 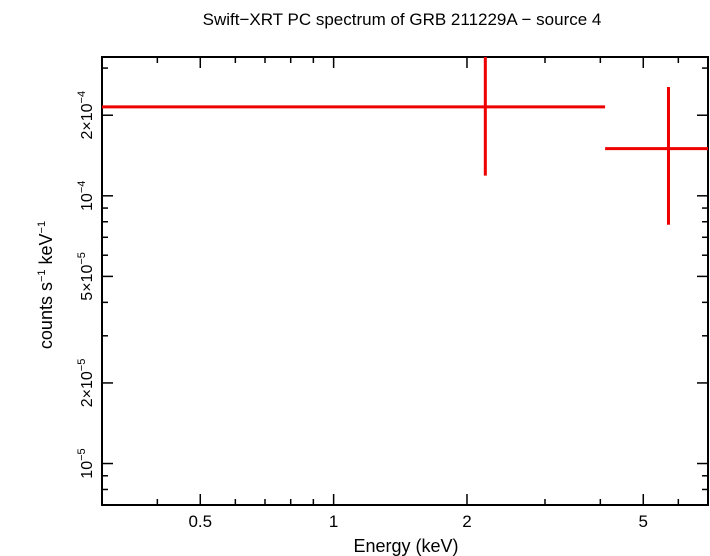 I want to click on y-tick-label: 10−5, so click(x=86, y=463).